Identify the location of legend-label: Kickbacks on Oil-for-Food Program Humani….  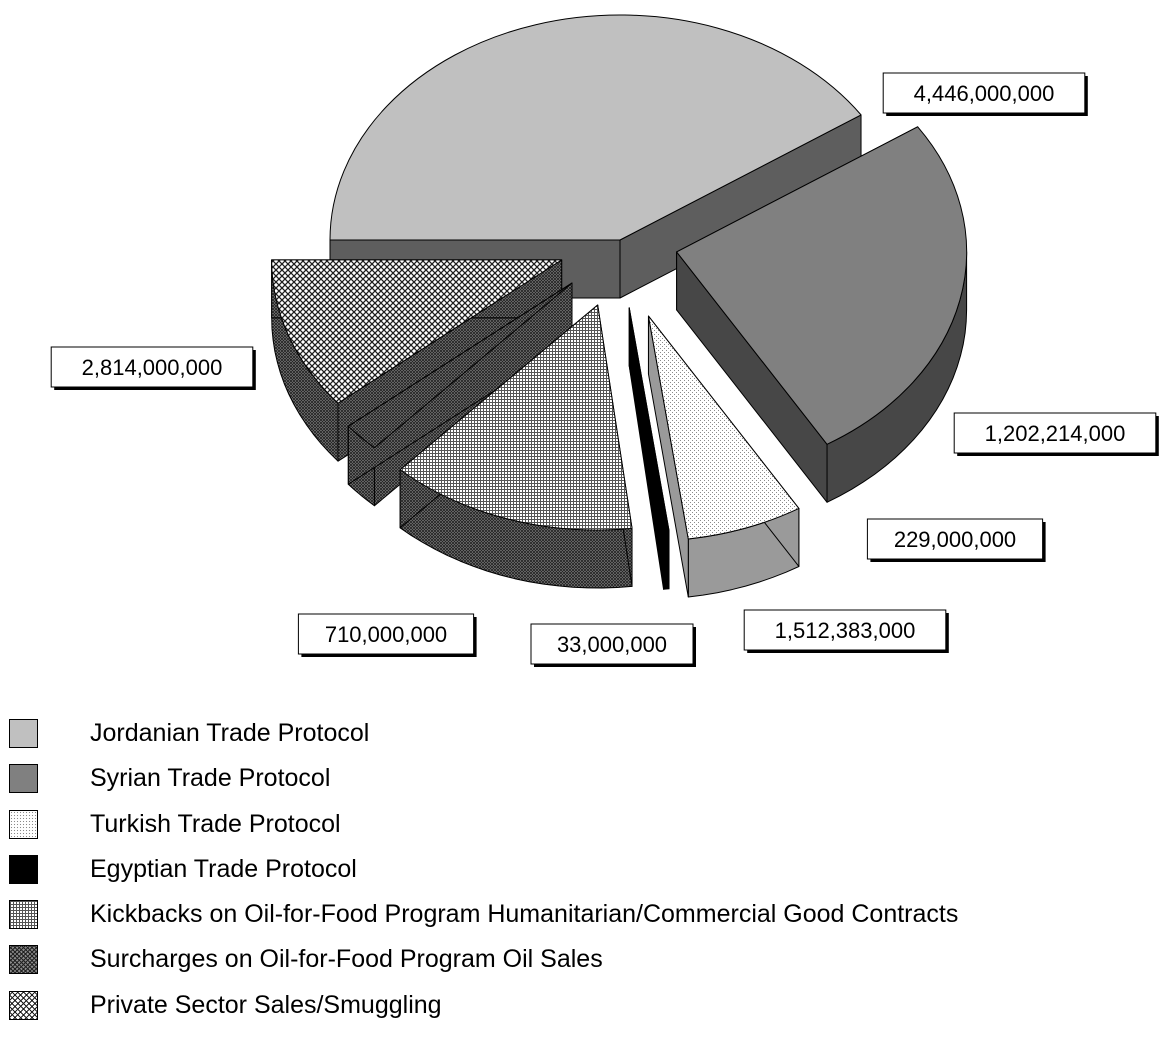
(524, 914).